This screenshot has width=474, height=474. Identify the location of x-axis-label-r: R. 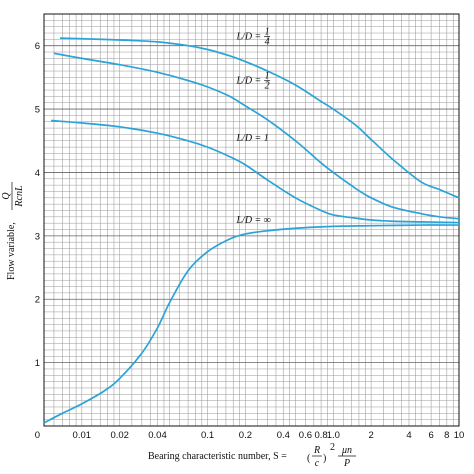
(316, 450).